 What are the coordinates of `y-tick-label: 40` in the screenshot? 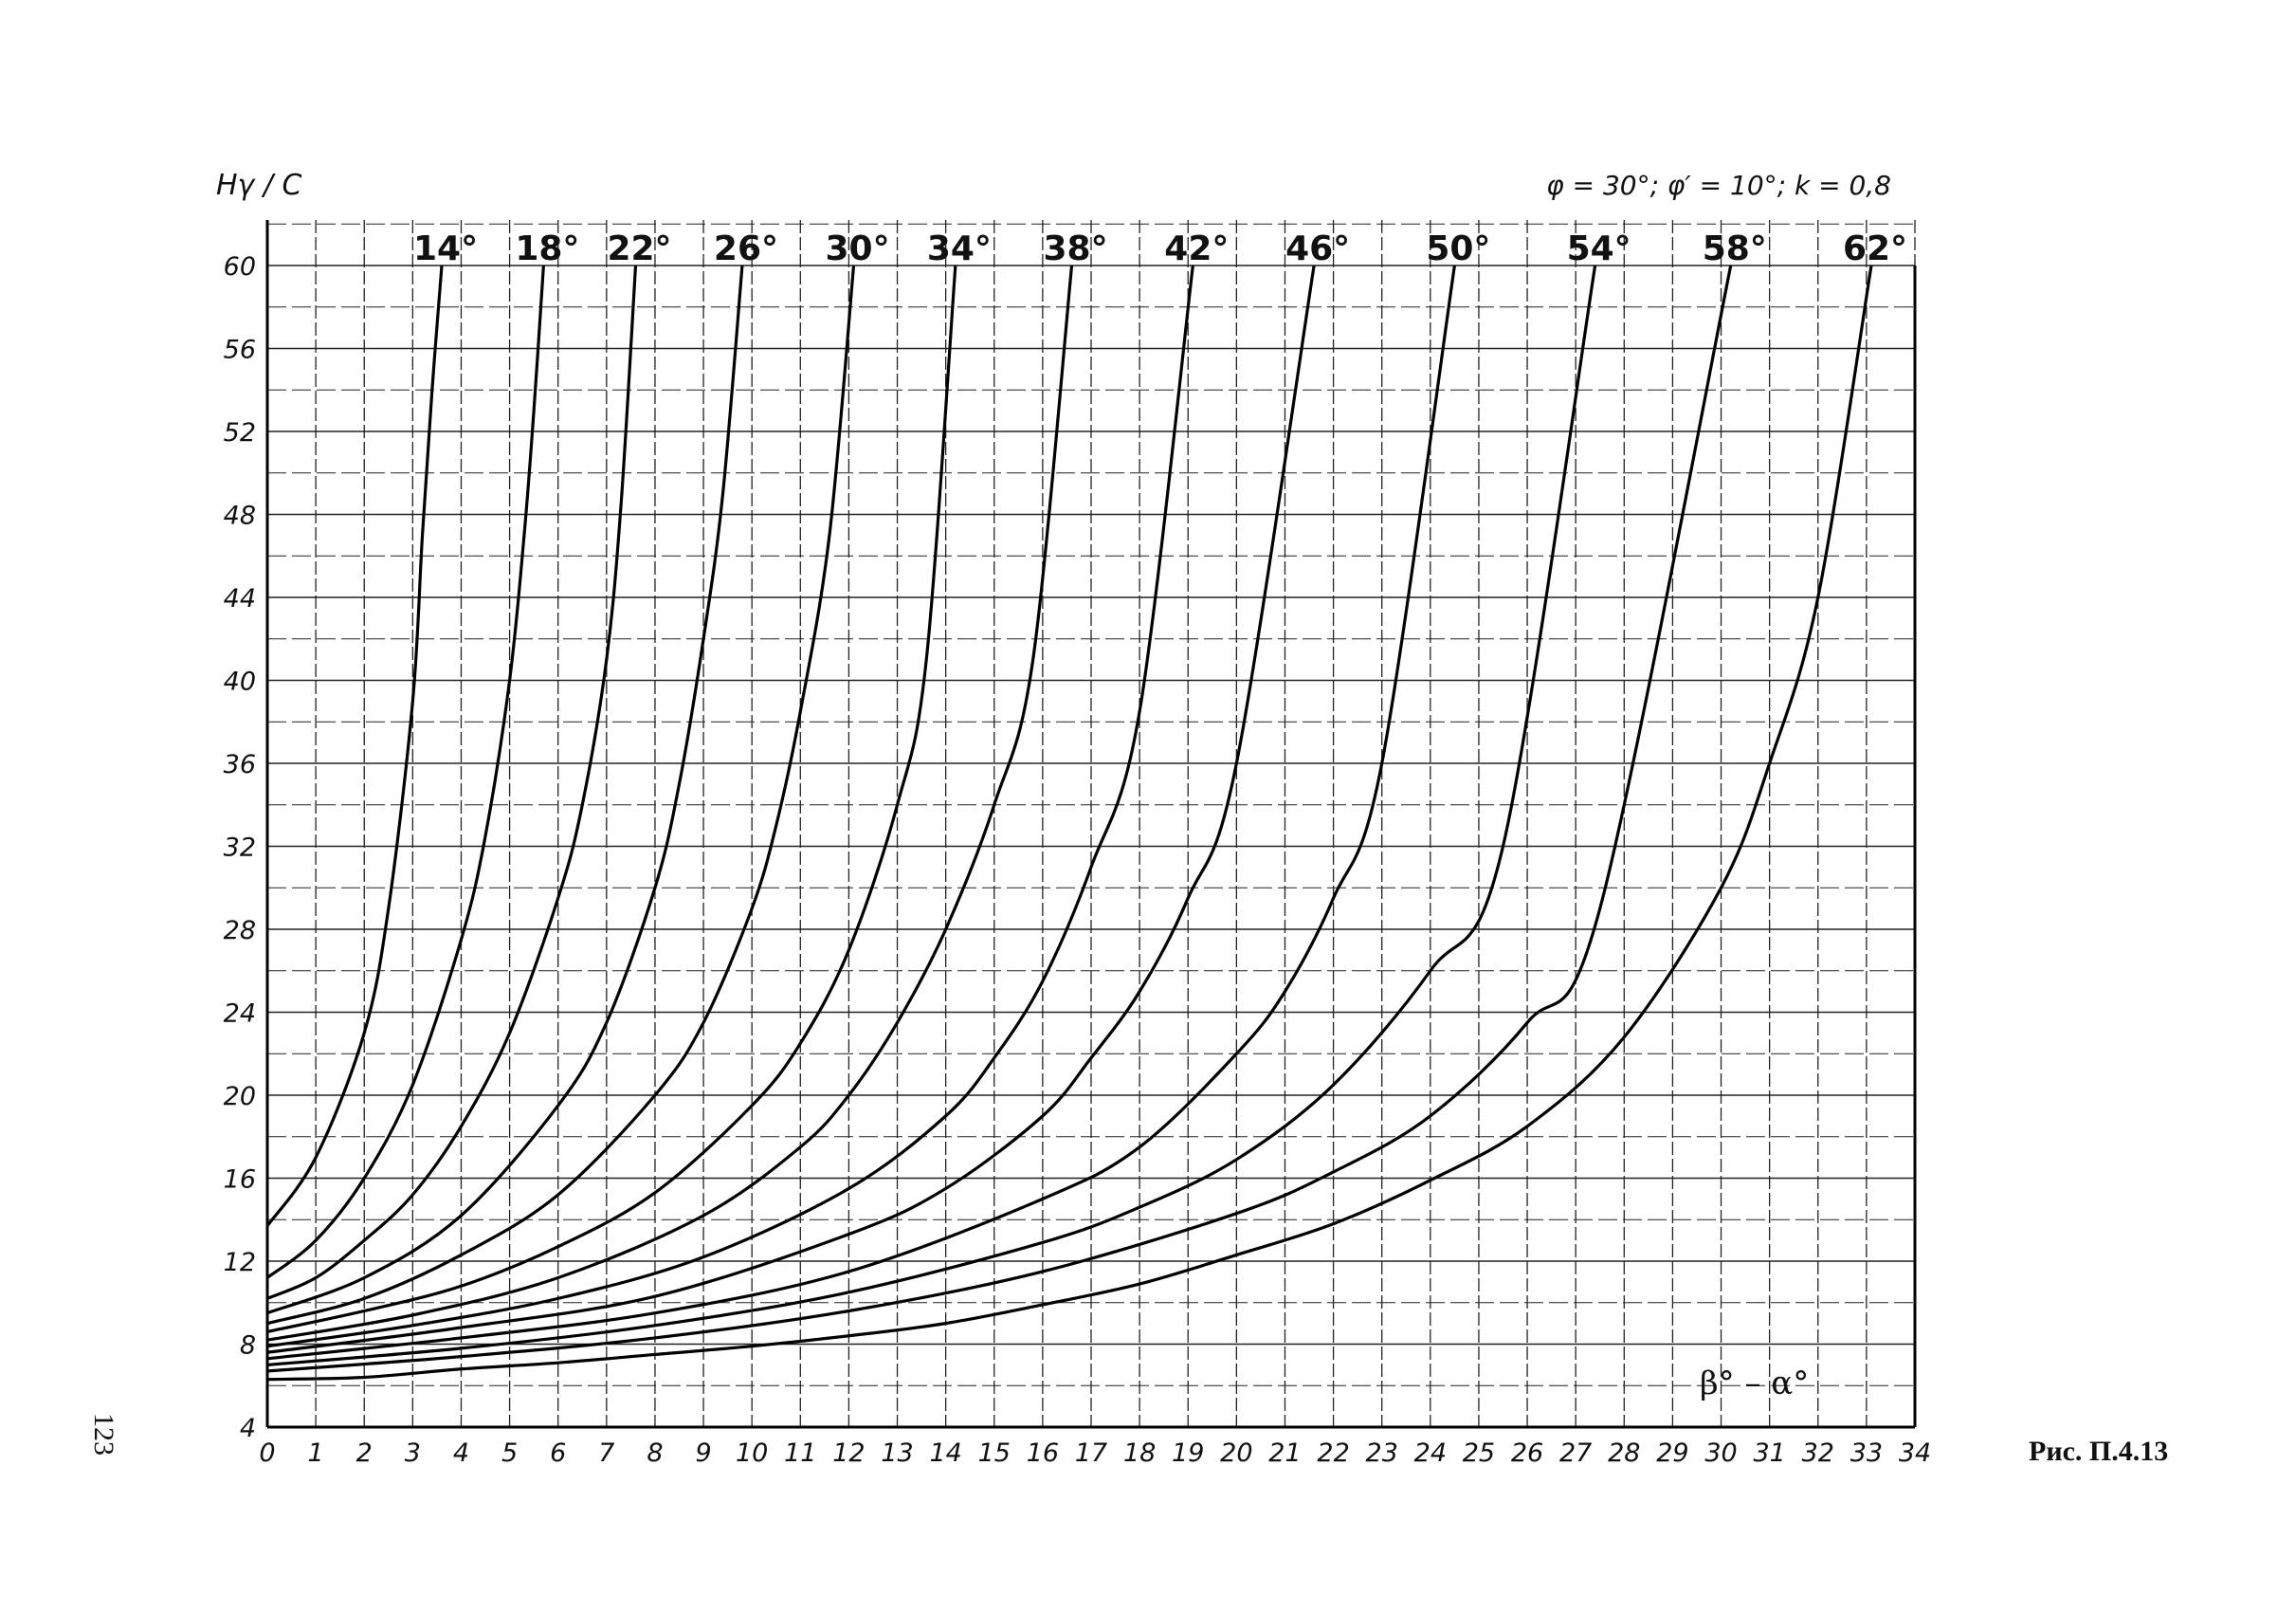 It's located at (240, 682).